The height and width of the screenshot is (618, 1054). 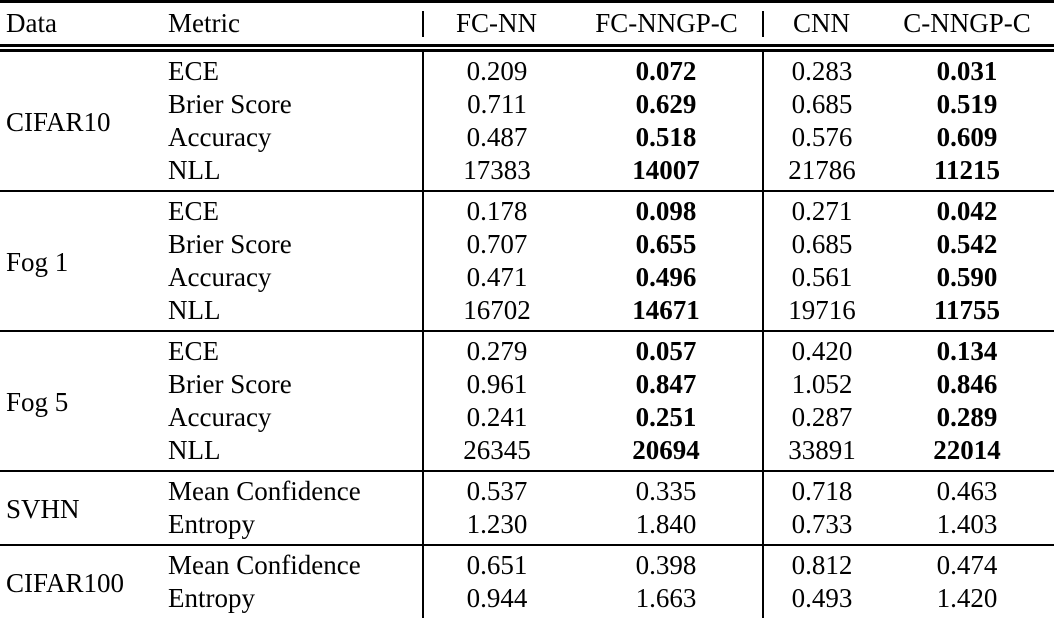 I want to click on table-row: NLL 17383 14007 21786 11215, so click(x=527, y=172).